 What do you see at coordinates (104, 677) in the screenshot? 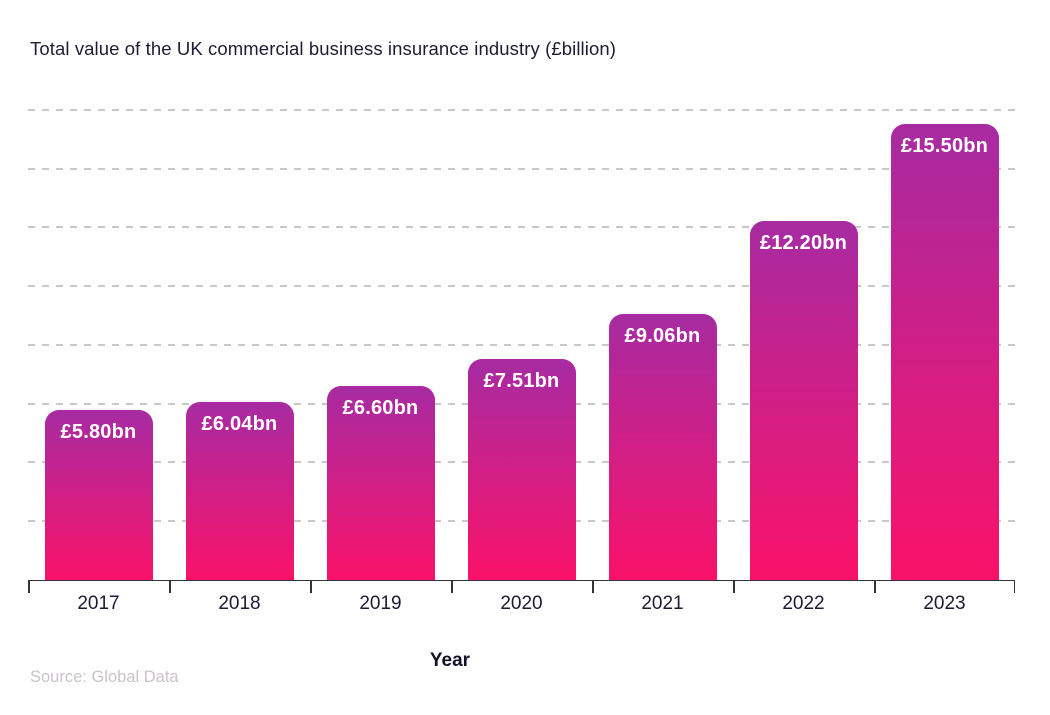
I see `source-note: Source: Global Data` at bounding box center [104, 677].